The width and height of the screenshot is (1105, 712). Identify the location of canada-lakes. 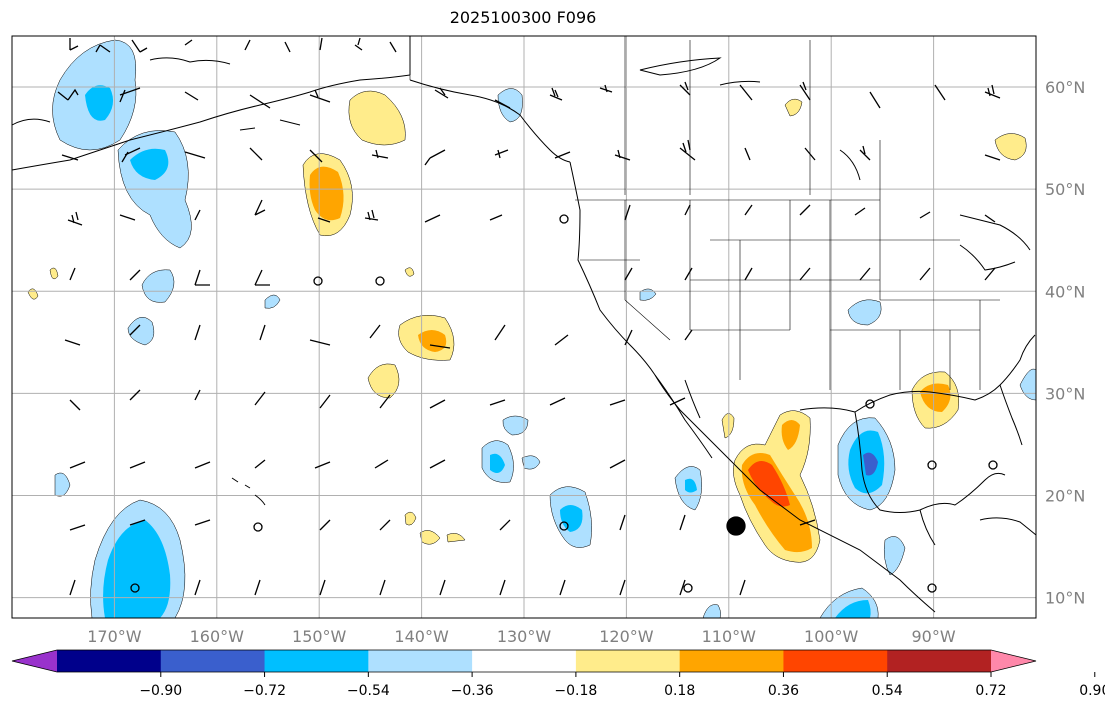
(835, 164).